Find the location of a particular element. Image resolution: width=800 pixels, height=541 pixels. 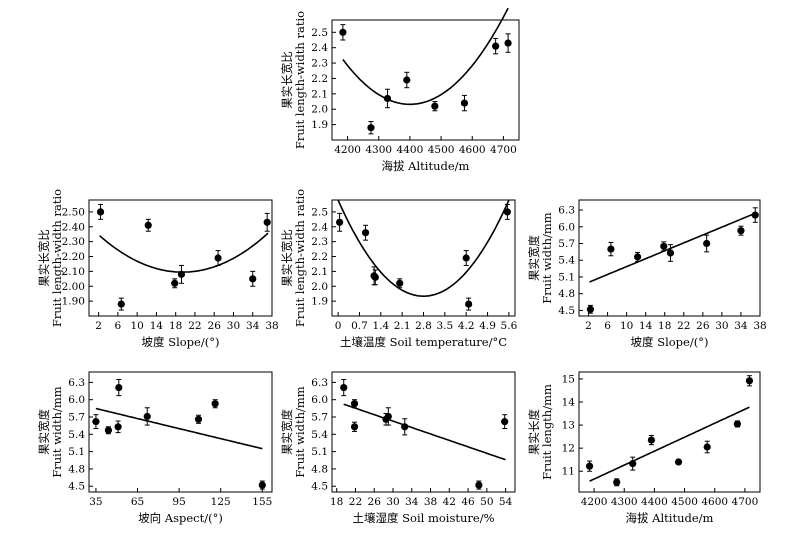

y-axis-label-en: Fruit length/mm is located at coordinates (547, 432).